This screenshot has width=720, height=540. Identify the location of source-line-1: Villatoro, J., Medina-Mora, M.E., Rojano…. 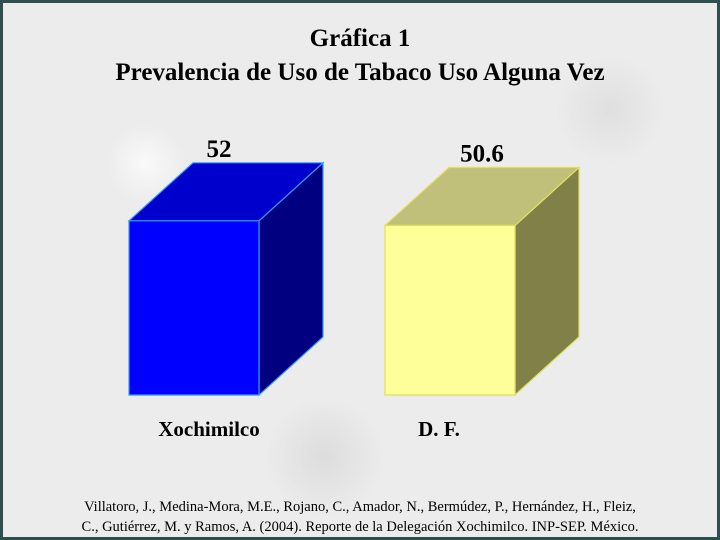
(360, 507).